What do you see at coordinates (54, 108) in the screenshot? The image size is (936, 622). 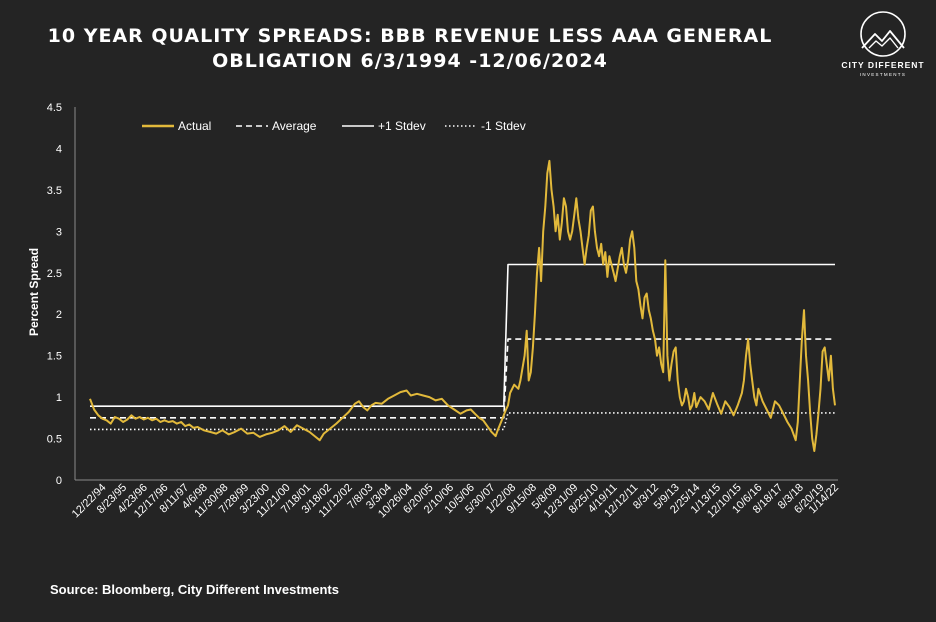 I see `y-tick-label: 4.5` at bounding box center [54, 108].